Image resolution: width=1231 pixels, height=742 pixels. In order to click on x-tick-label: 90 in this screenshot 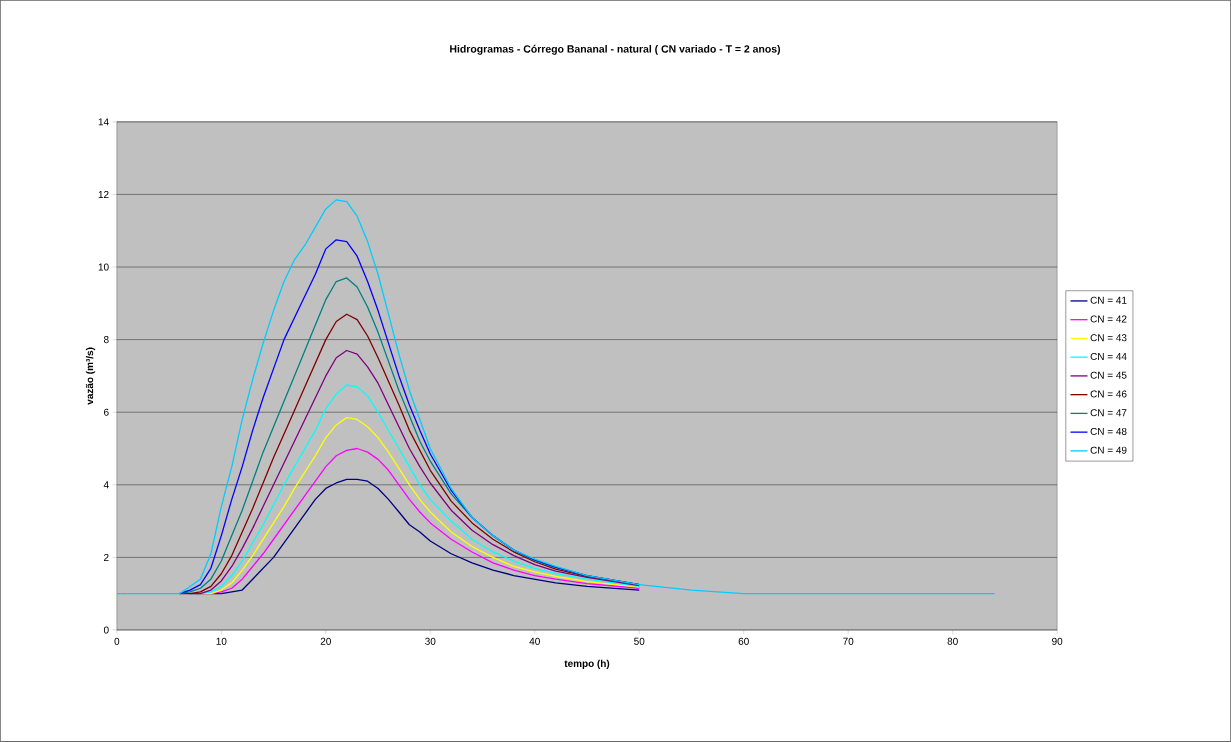, I will do `click(1057, 641)`.